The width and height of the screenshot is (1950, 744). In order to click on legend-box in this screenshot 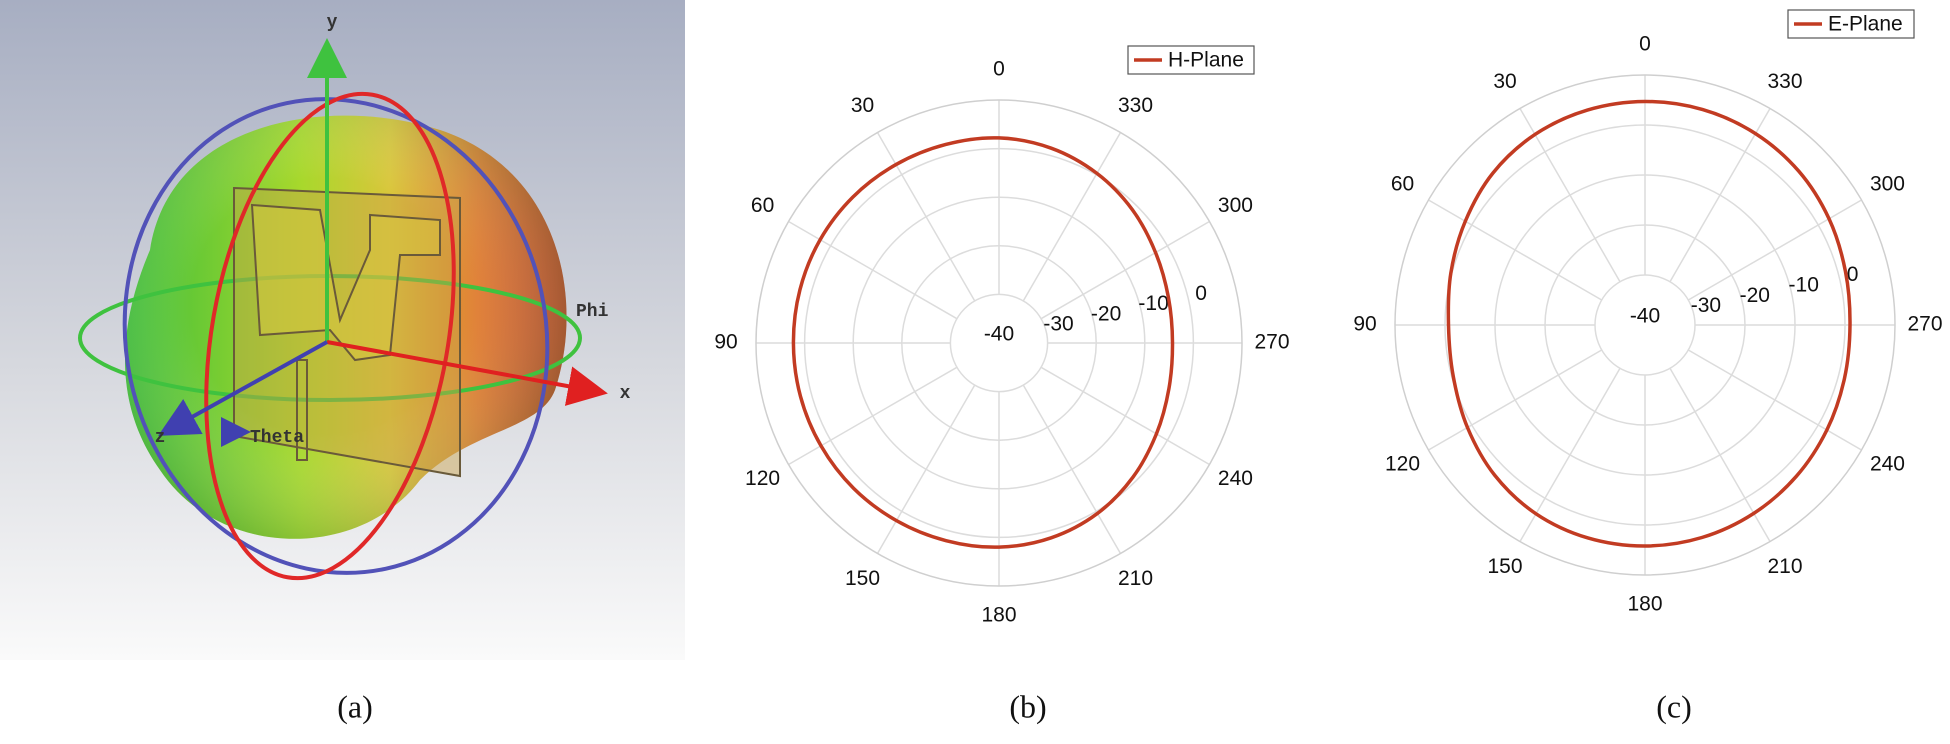, I will do `click(1851, 24)`.